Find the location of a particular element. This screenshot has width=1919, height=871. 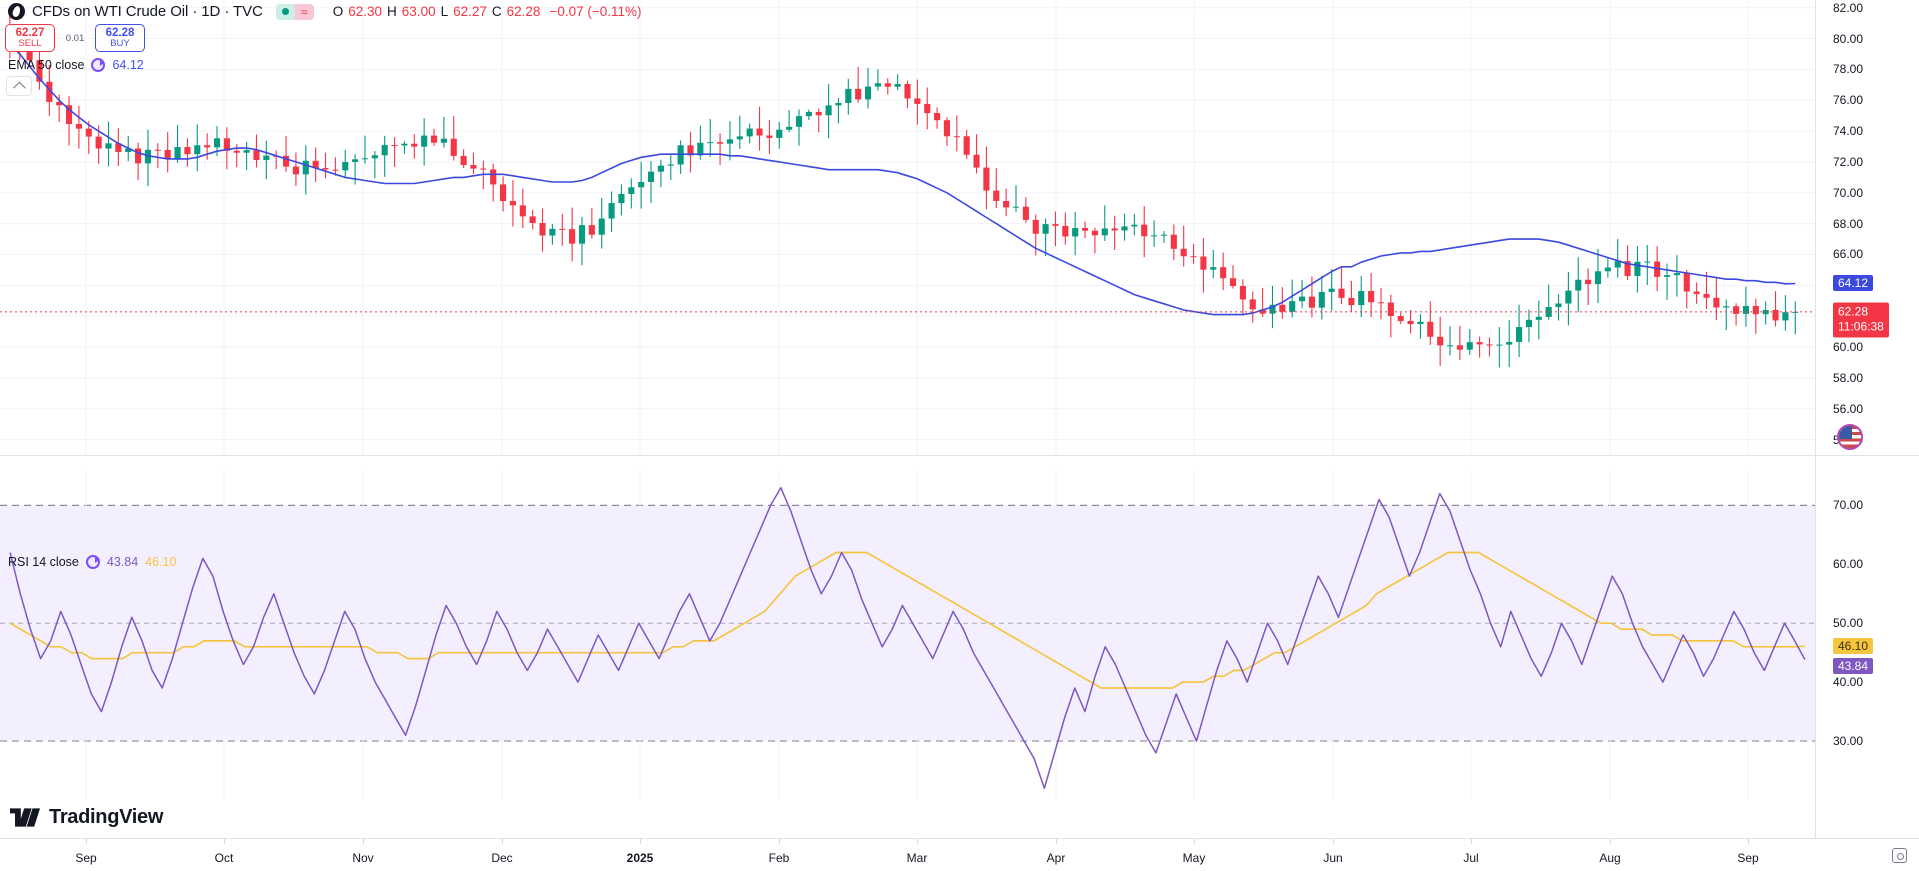

wti-crude-logo-icon is located at coordinates (16, 11).